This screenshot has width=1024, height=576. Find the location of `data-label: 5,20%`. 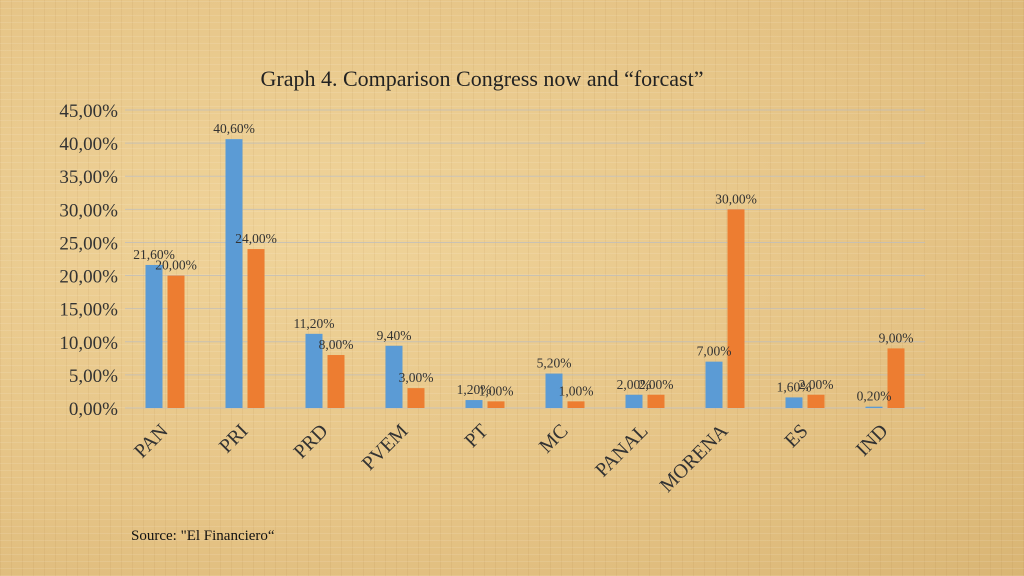

data-label: 5,20% is located at coordinates (554, 363).